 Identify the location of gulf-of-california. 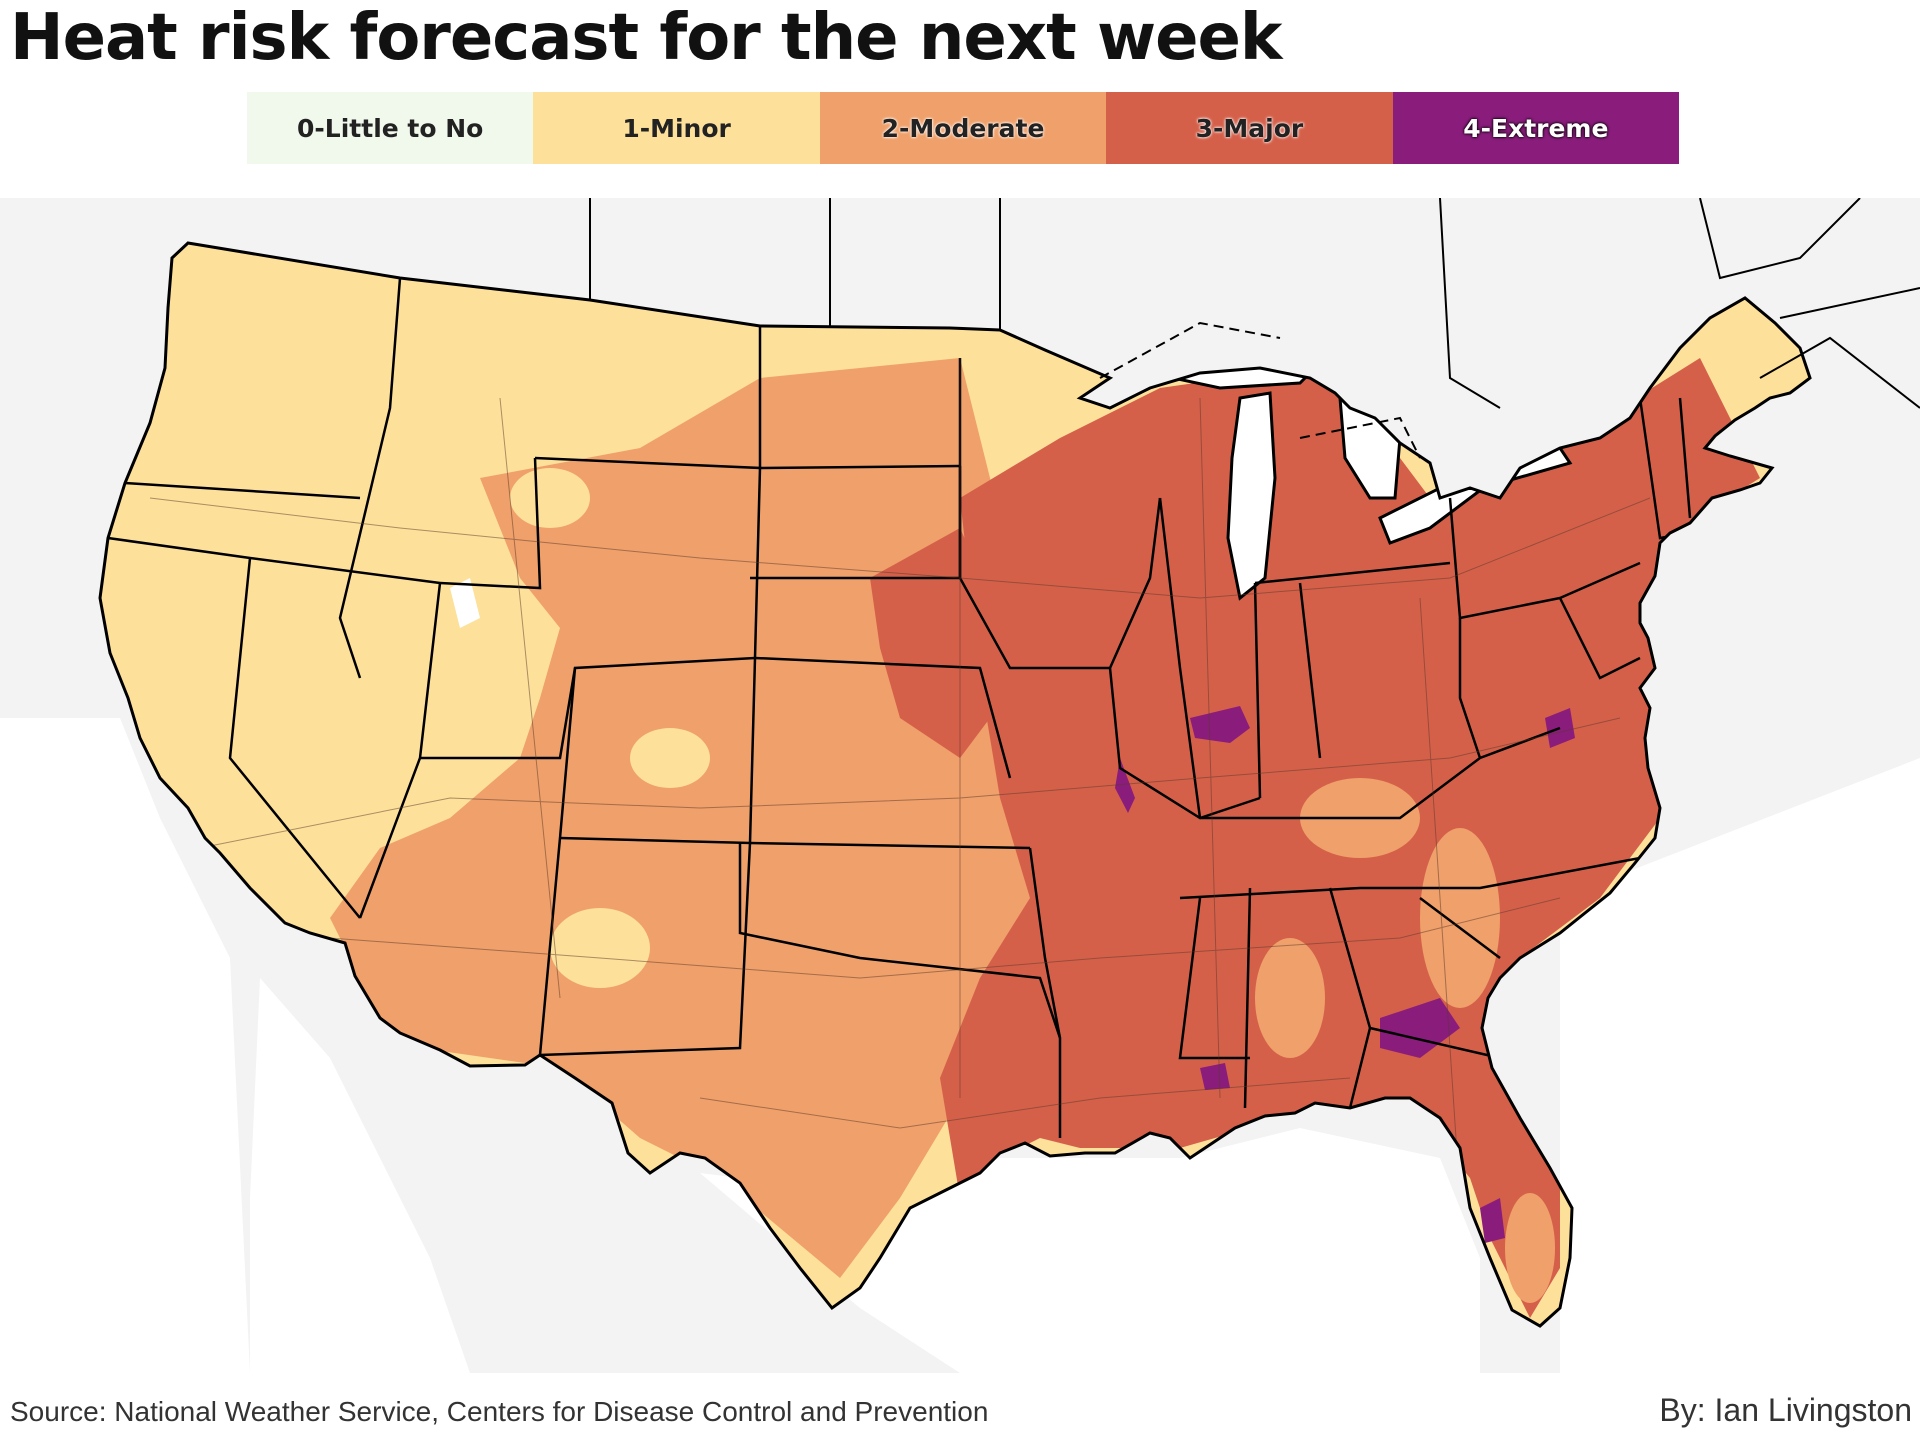
(360, 1175).